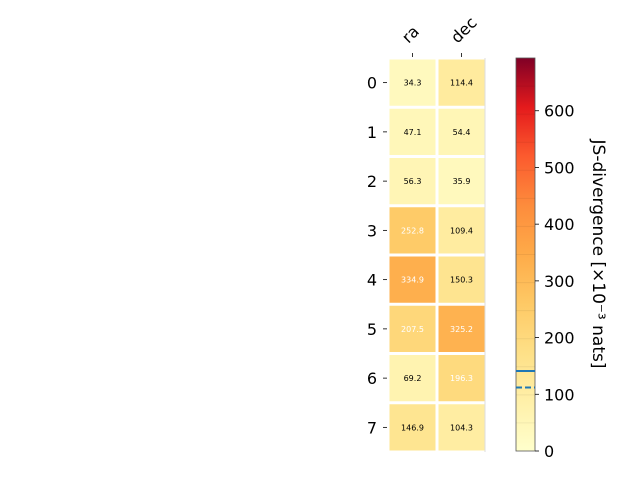 This screenshot has height=480, width=640. I want to click on y-tick-label: 6, so click(372, 378).